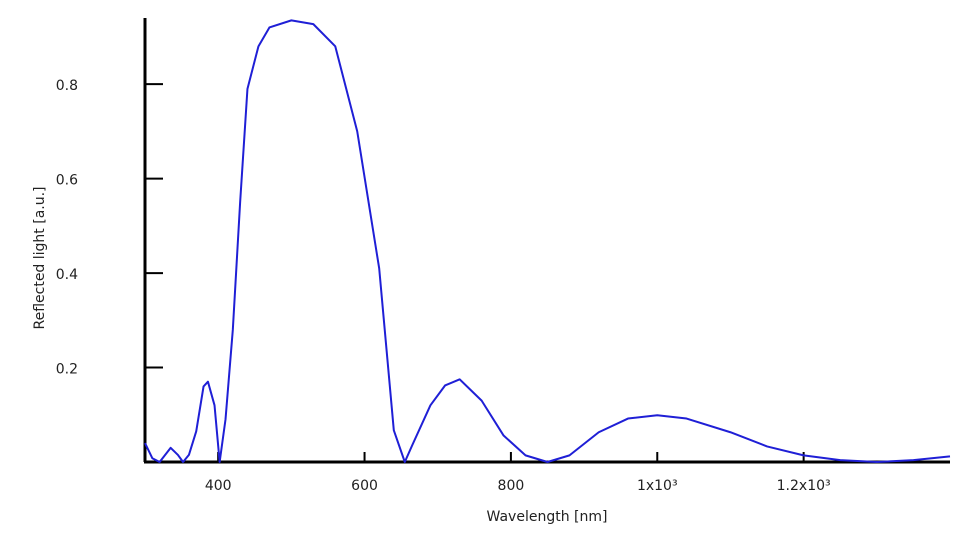 The image size is (973, 534). Describe the element at coordinates (547, 517) in the screenshot. I see `x-axis-label: Wavelength [nm]` at that location.